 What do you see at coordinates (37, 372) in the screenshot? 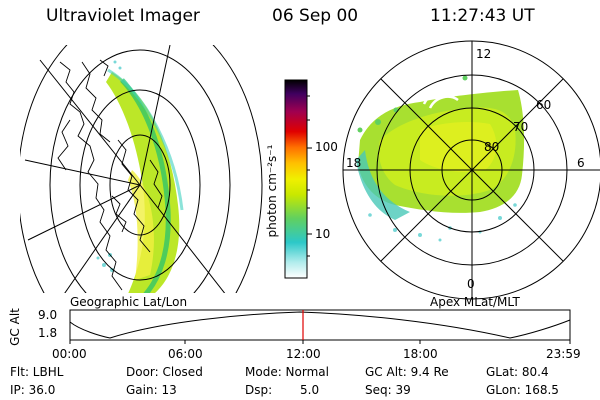
I see `info-filter: Flt: LBHL` at bounding box center [37, 372].